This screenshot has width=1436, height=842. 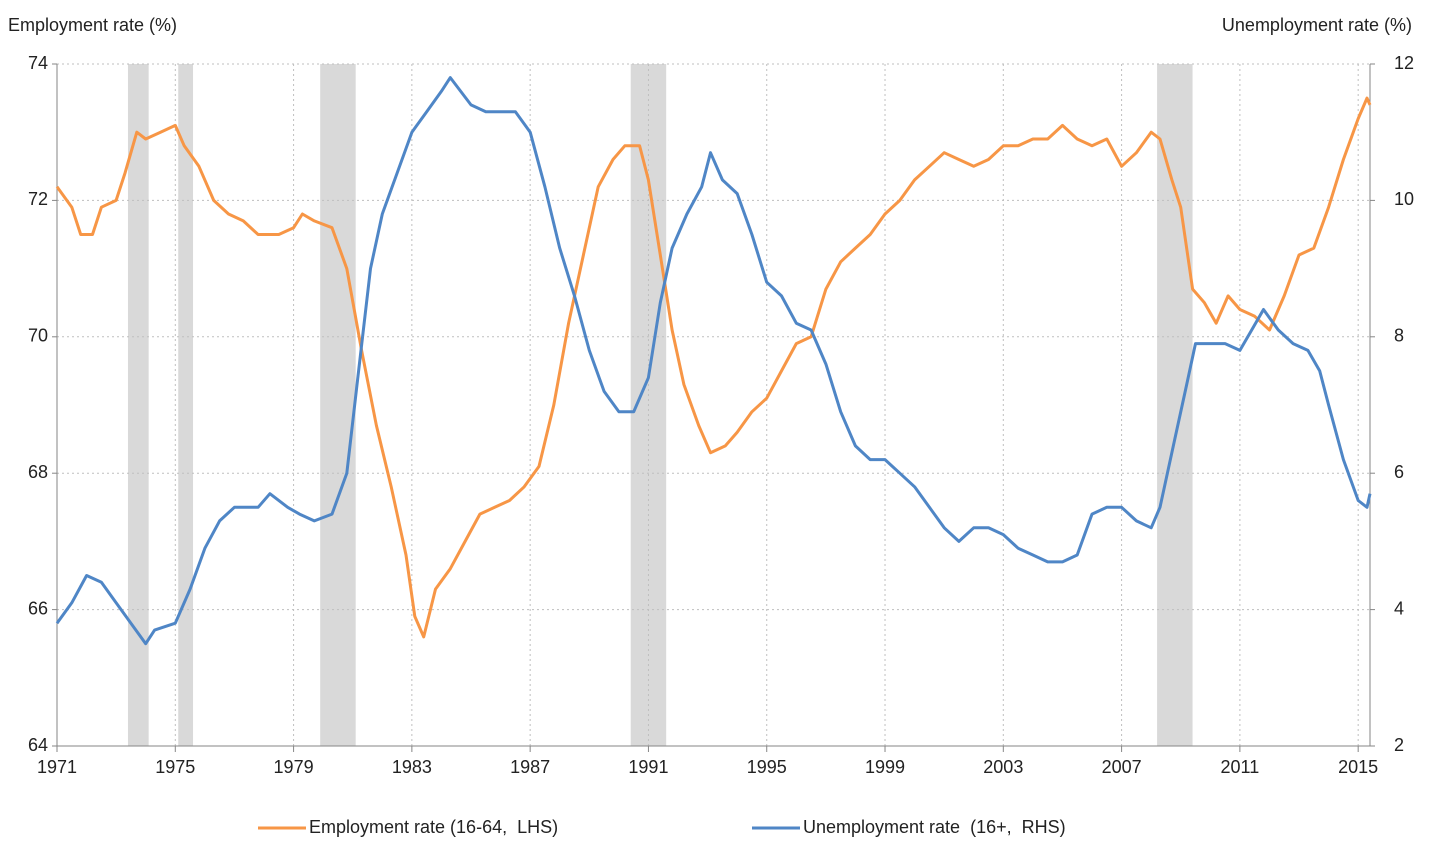 What do you see at coordinates (38, 608) in the screenshot?
I see `y-tick-label: 66` at bounding box center [38, 608].